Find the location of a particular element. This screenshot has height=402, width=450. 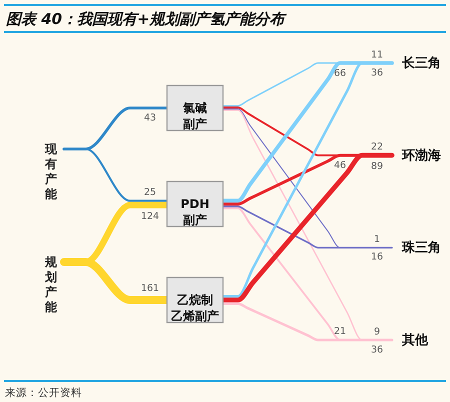

category-label: 其他 is located at coordinates (415, 340).